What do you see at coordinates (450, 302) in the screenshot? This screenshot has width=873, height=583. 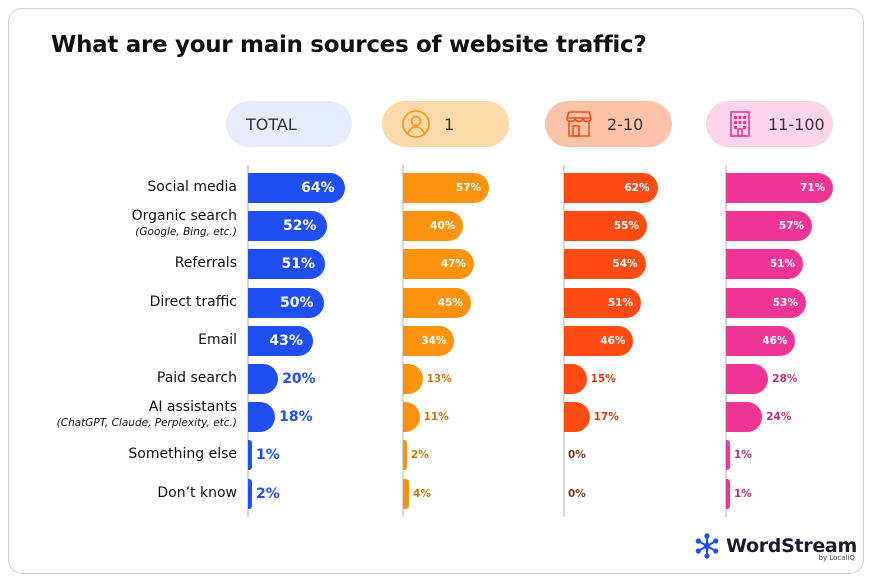 I see `value-label: 45%` at bounding box center [450, 302].